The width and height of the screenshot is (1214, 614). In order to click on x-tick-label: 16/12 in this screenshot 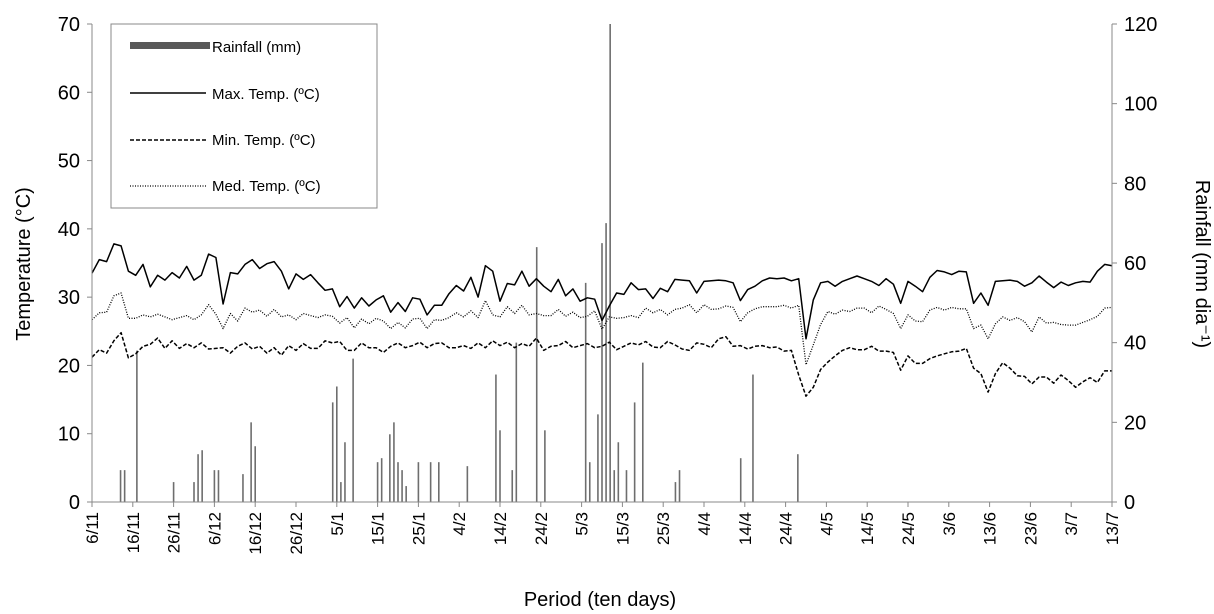, I will do `click(255, 533)`.